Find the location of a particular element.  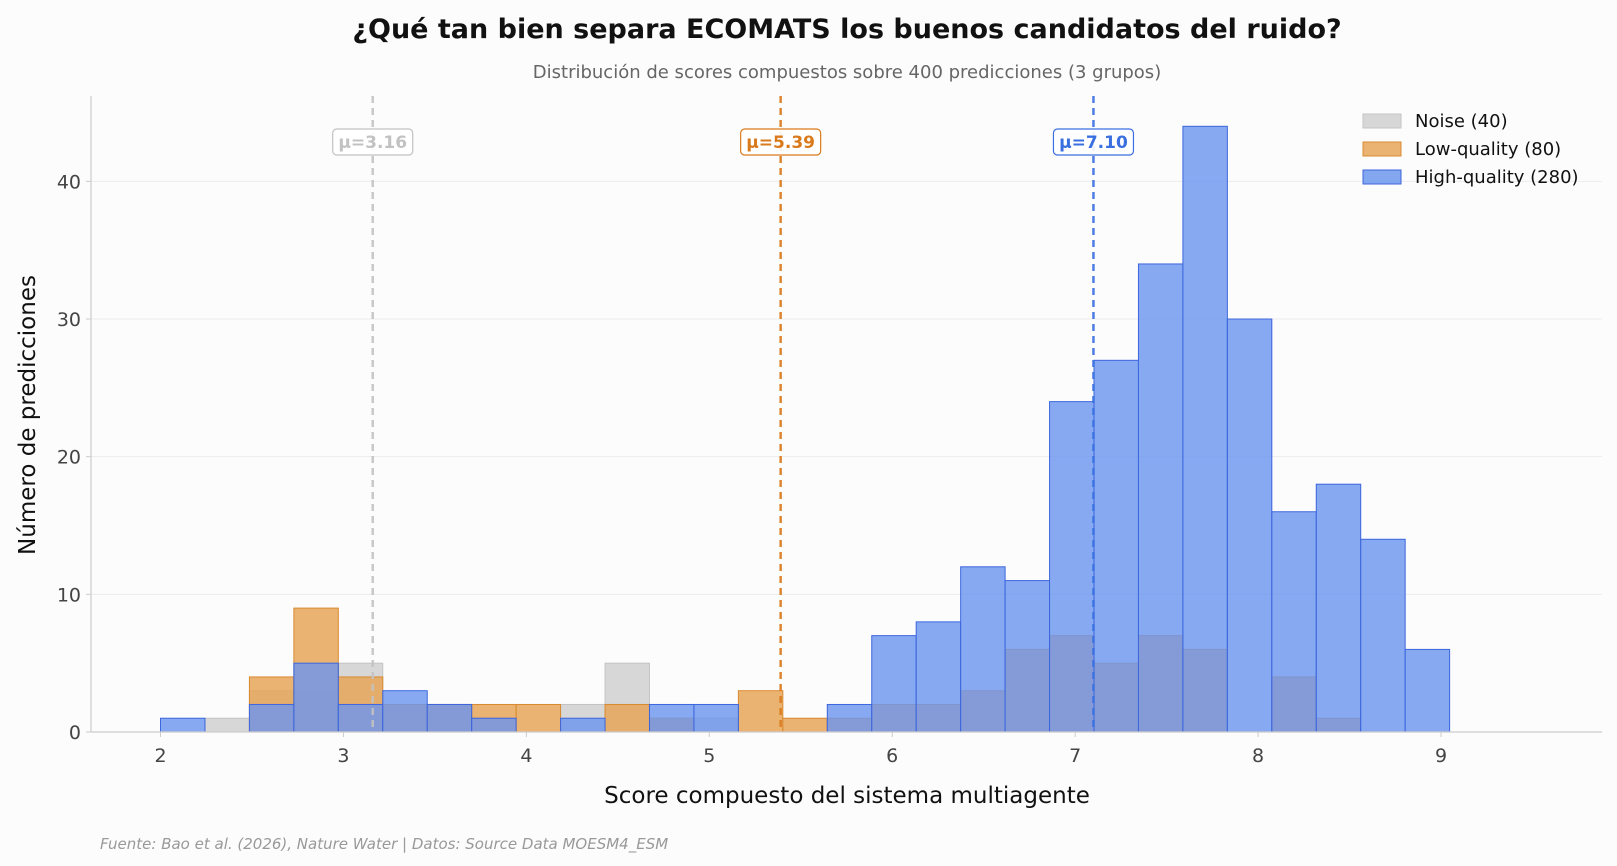

bar-series2-bin21 is located at coordinates (1116, 546).